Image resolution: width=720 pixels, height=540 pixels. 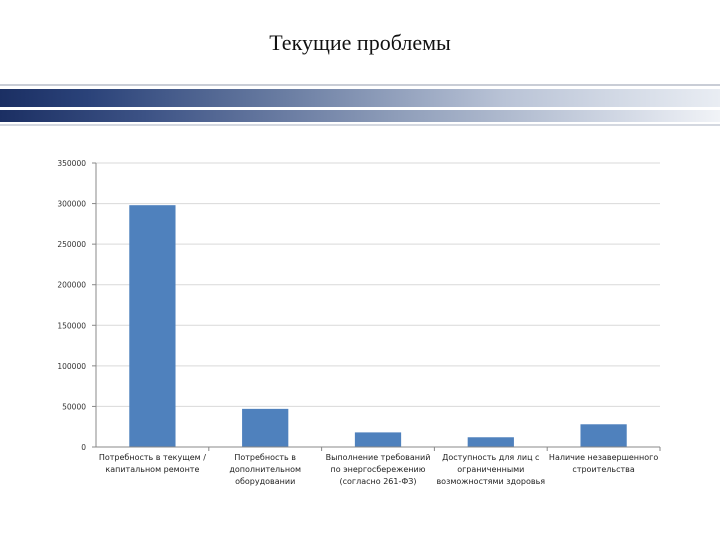 I want to click on y-tick-label: 350000, so click(x=71, y=163).